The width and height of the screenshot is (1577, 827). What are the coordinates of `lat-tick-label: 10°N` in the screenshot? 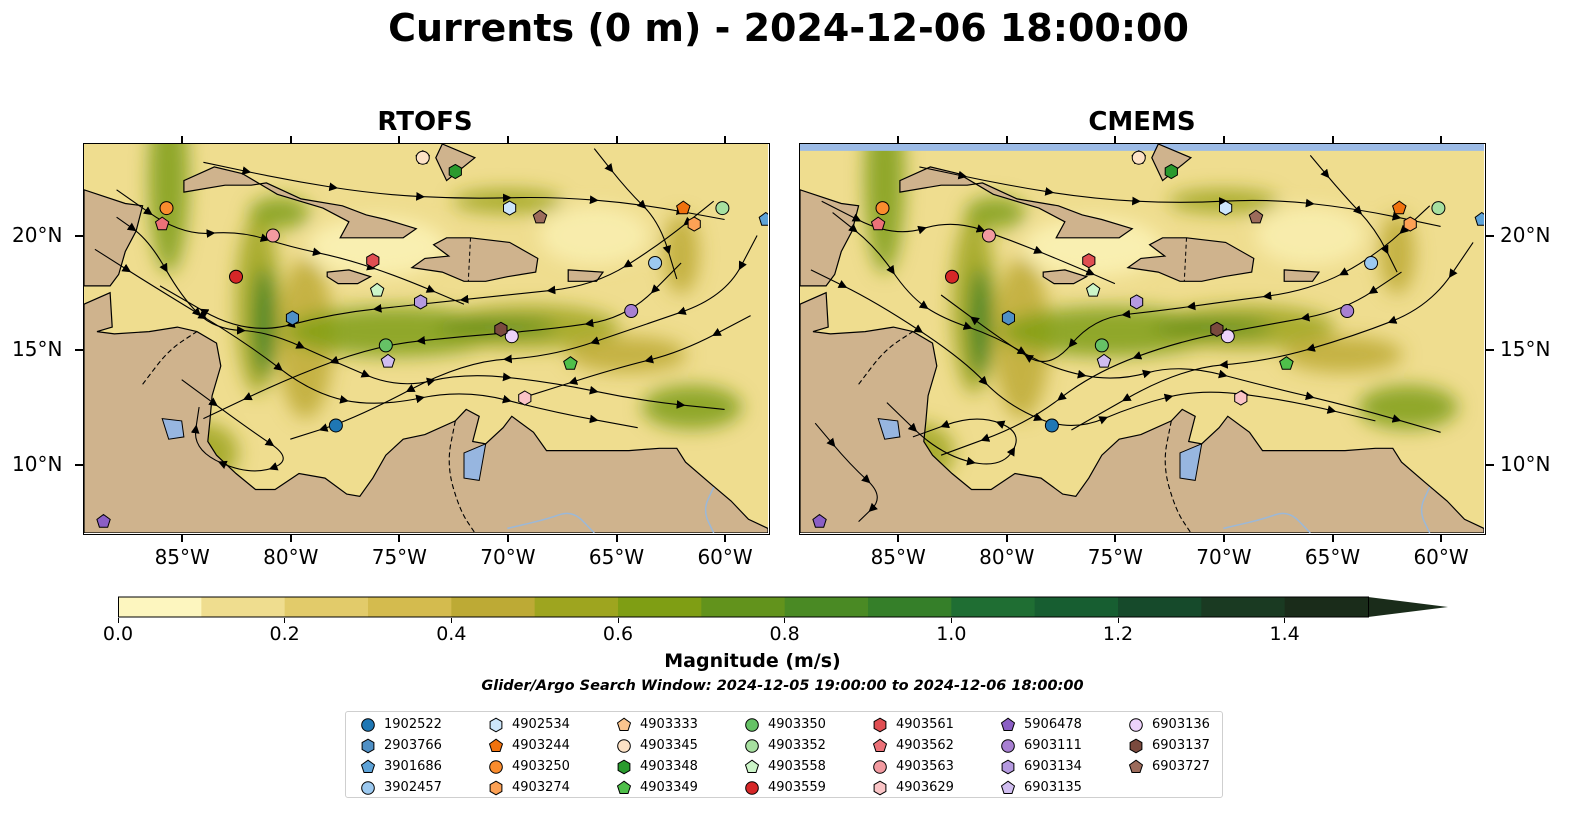 It's located at (1525, 463).